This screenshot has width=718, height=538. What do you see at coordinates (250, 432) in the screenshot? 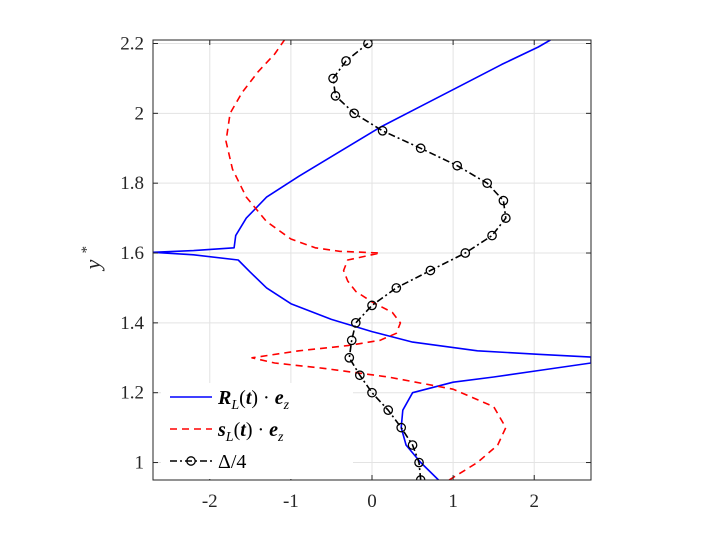
I see `legend-label-s: sL(t) · ez` at bounding box center [250, 432].